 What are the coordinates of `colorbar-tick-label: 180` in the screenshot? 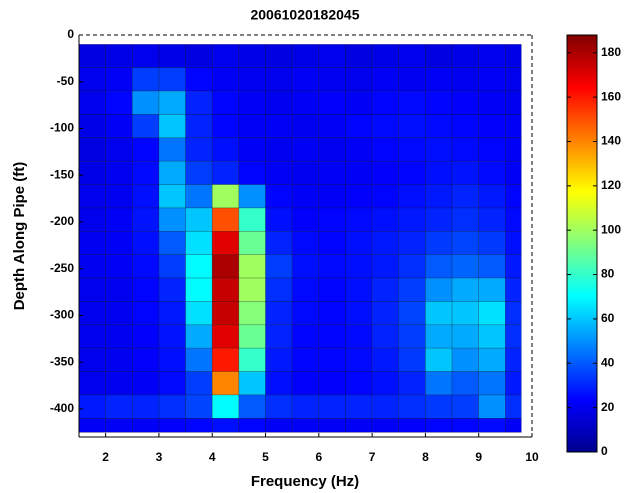 It's located at (611, 52).